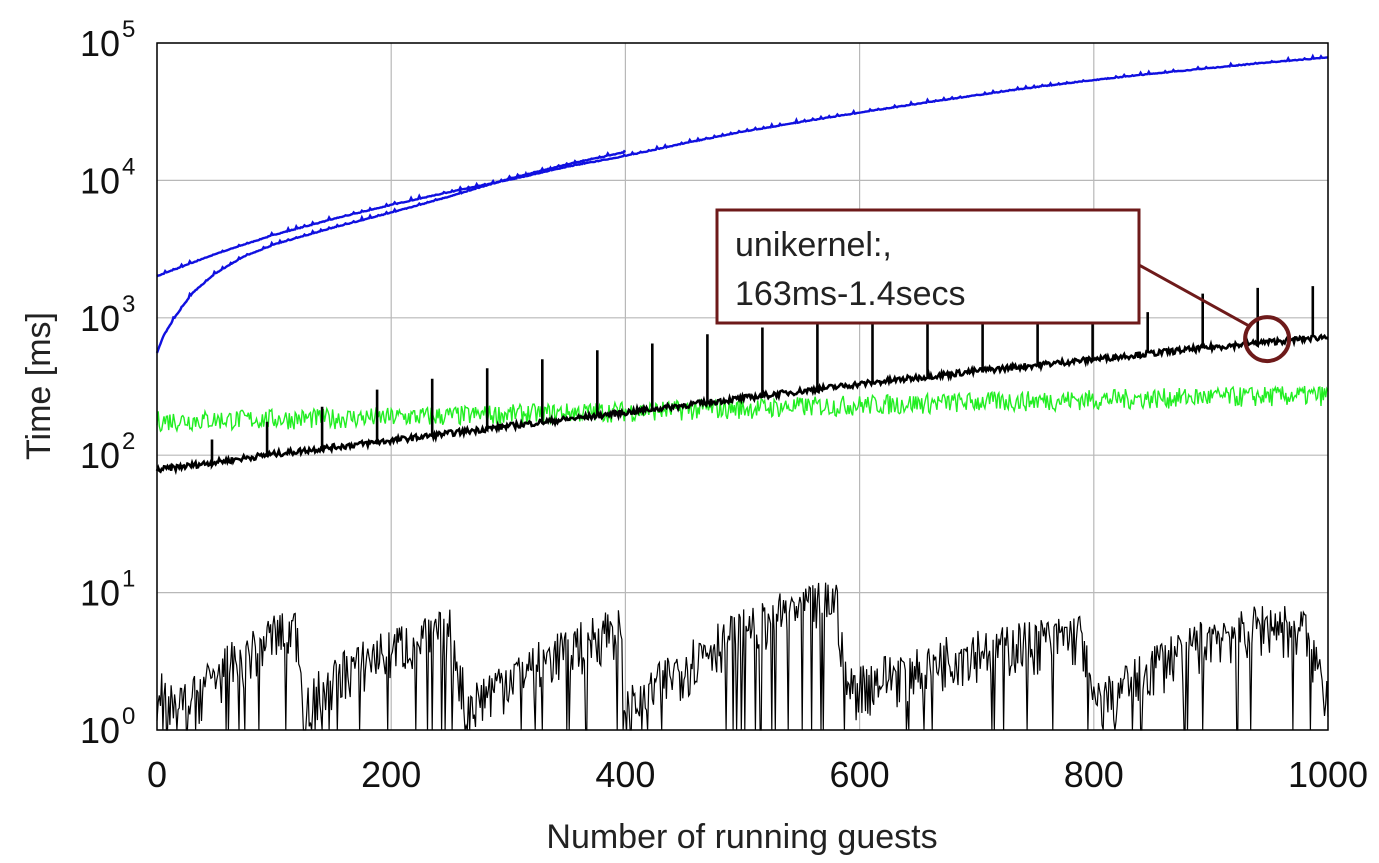  Describe the element at coordinates (128, 716) in the screenshot. I see `y-tick-exponent-0: 0` at that location.